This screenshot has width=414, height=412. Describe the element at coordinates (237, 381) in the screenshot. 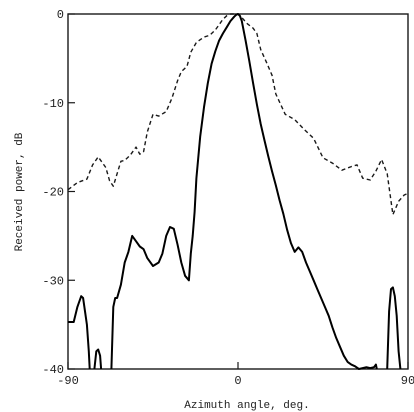

I see `x-tick-label: 0` at that location.